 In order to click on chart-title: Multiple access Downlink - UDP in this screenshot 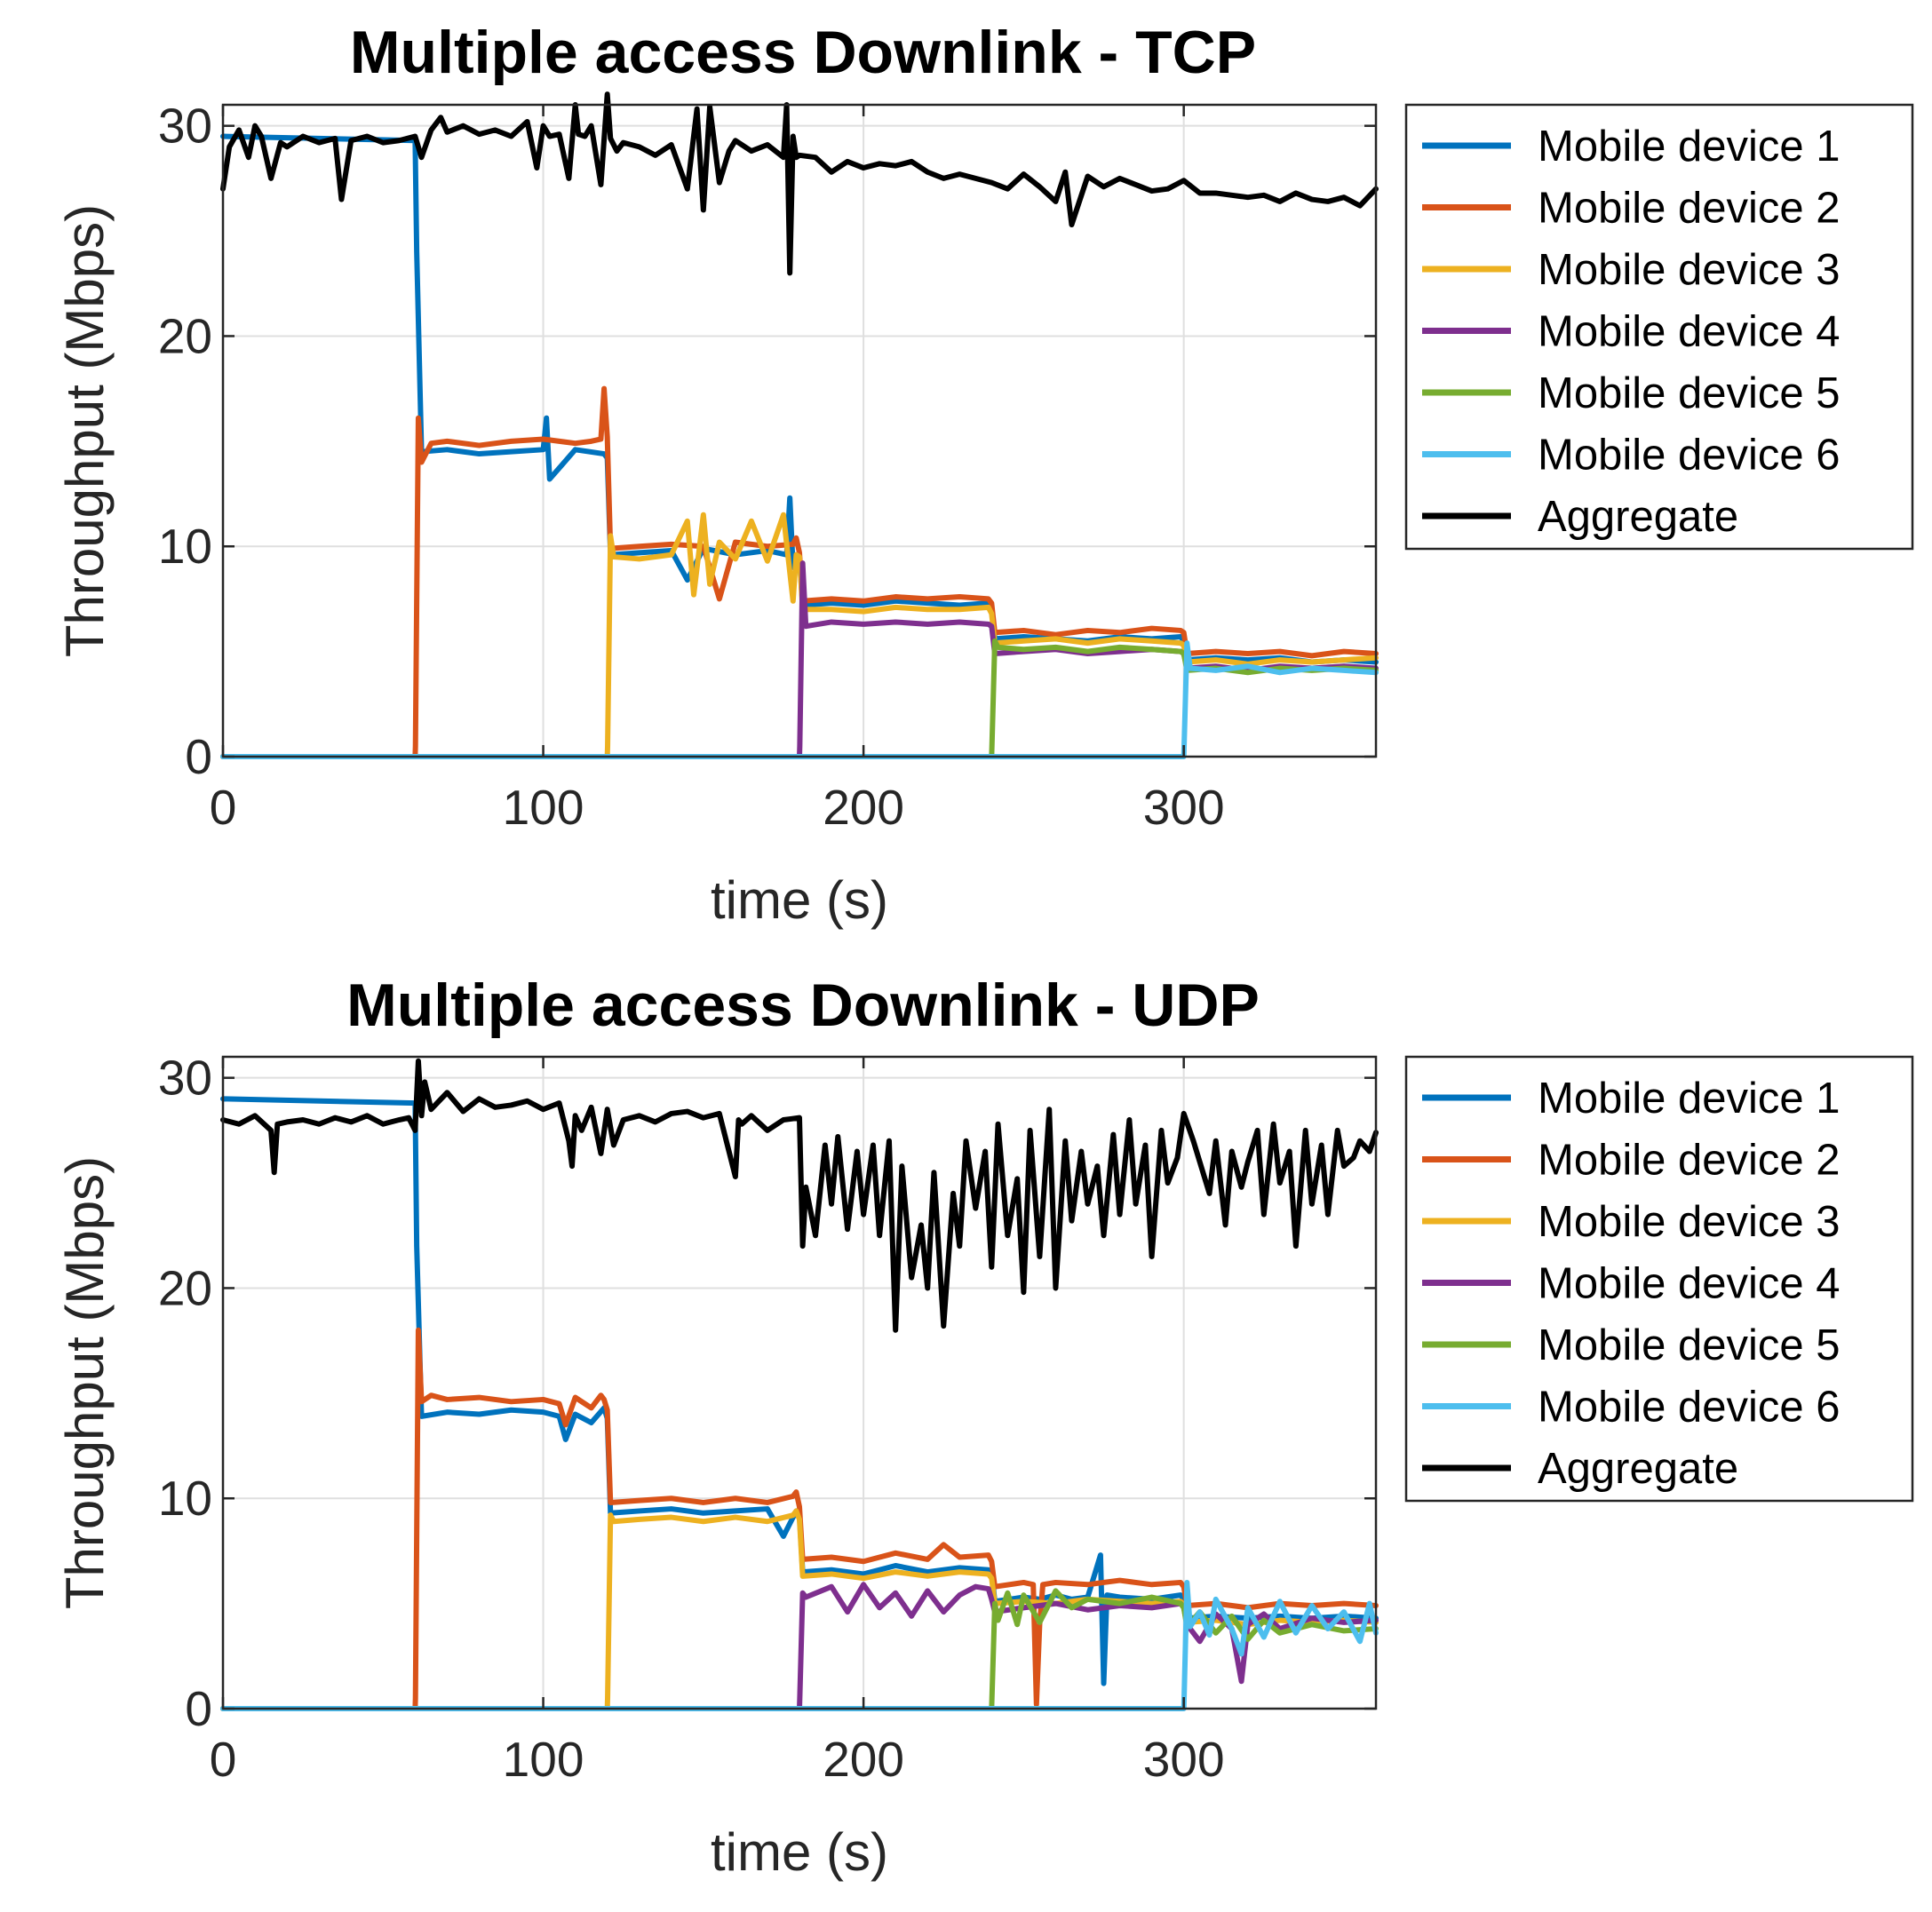, I will do `click(803, 1005)`.